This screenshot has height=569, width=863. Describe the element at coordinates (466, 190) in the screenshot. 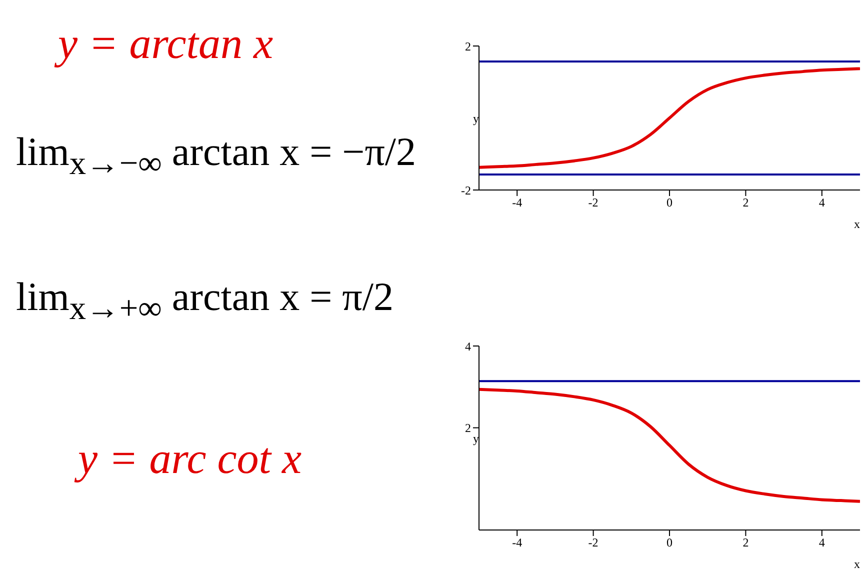

I see `y-tick-label: -2` at that location.